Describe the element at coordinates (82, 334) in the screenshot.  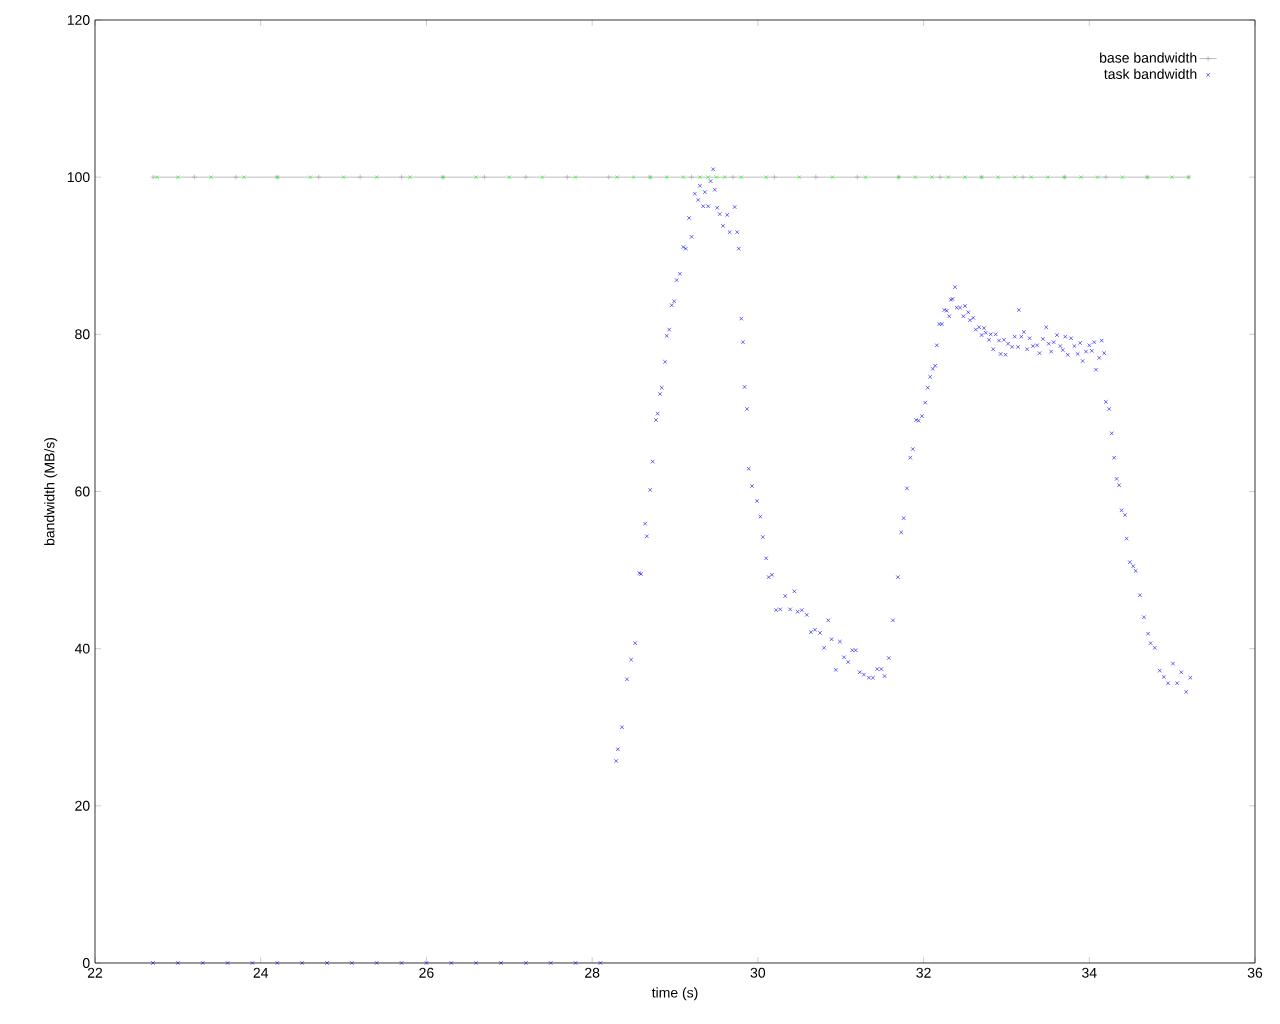
I see `y-tick-label: 80` at that location.